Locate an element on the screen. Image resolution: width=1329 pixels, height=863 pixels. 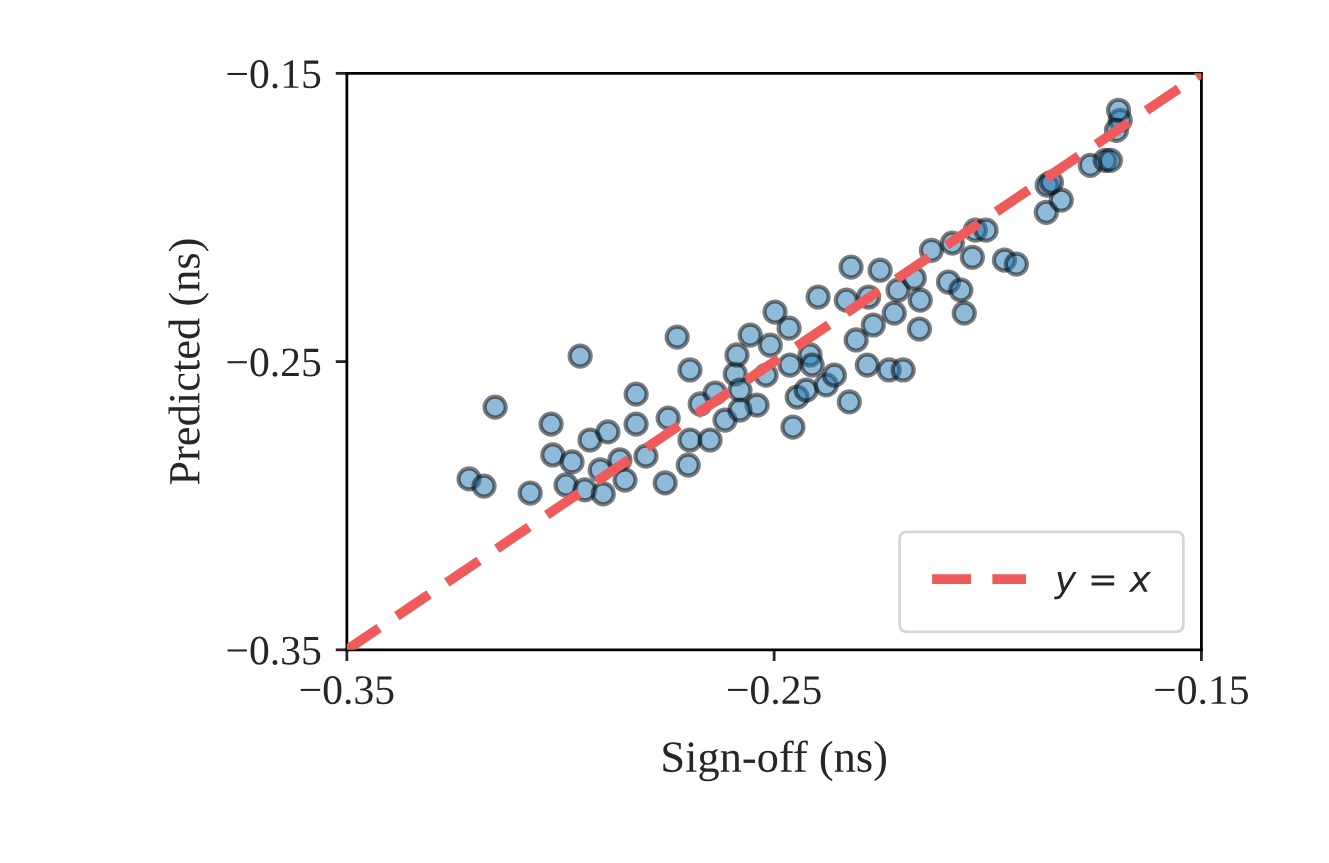
y-tick-label: −0.15 is located at coordinates (274, 74).